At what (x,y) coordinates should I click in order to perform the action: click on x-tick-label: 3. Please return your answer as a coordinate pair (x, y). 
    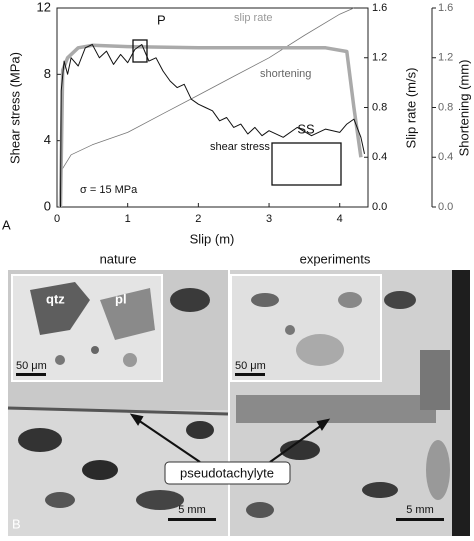
    Looking at the image, I should click on (269, 219).